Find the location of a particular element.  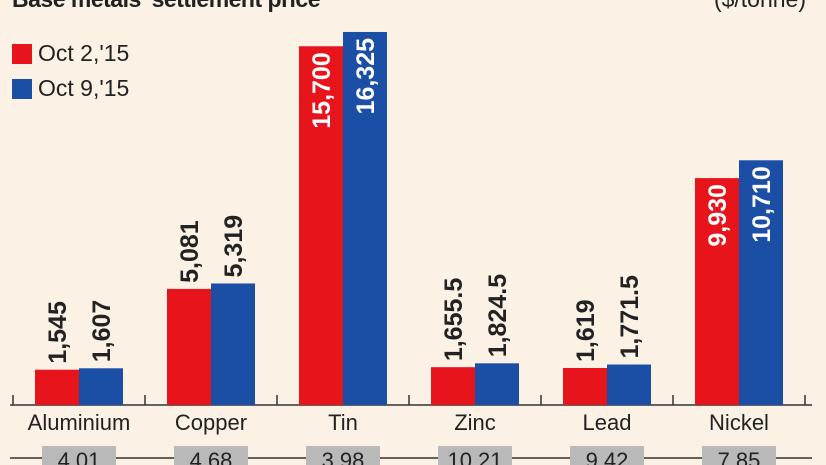

value-label: 15,700 is located at coordinates (322, 90).